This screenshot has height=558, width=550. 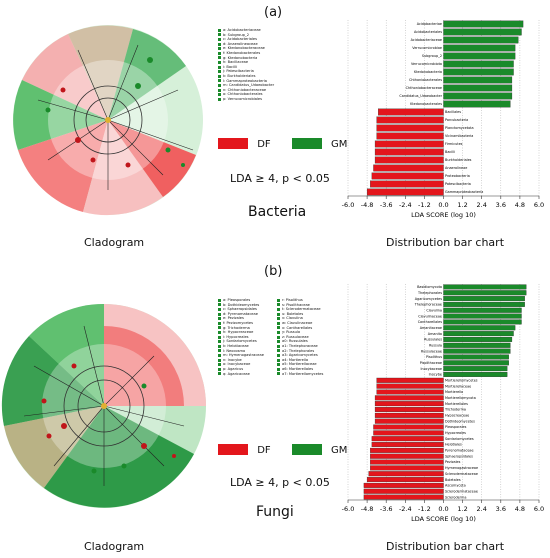 I want to click on clade-legend-item: e: Ktedonobacteraceae, so click(x=253, y=48).